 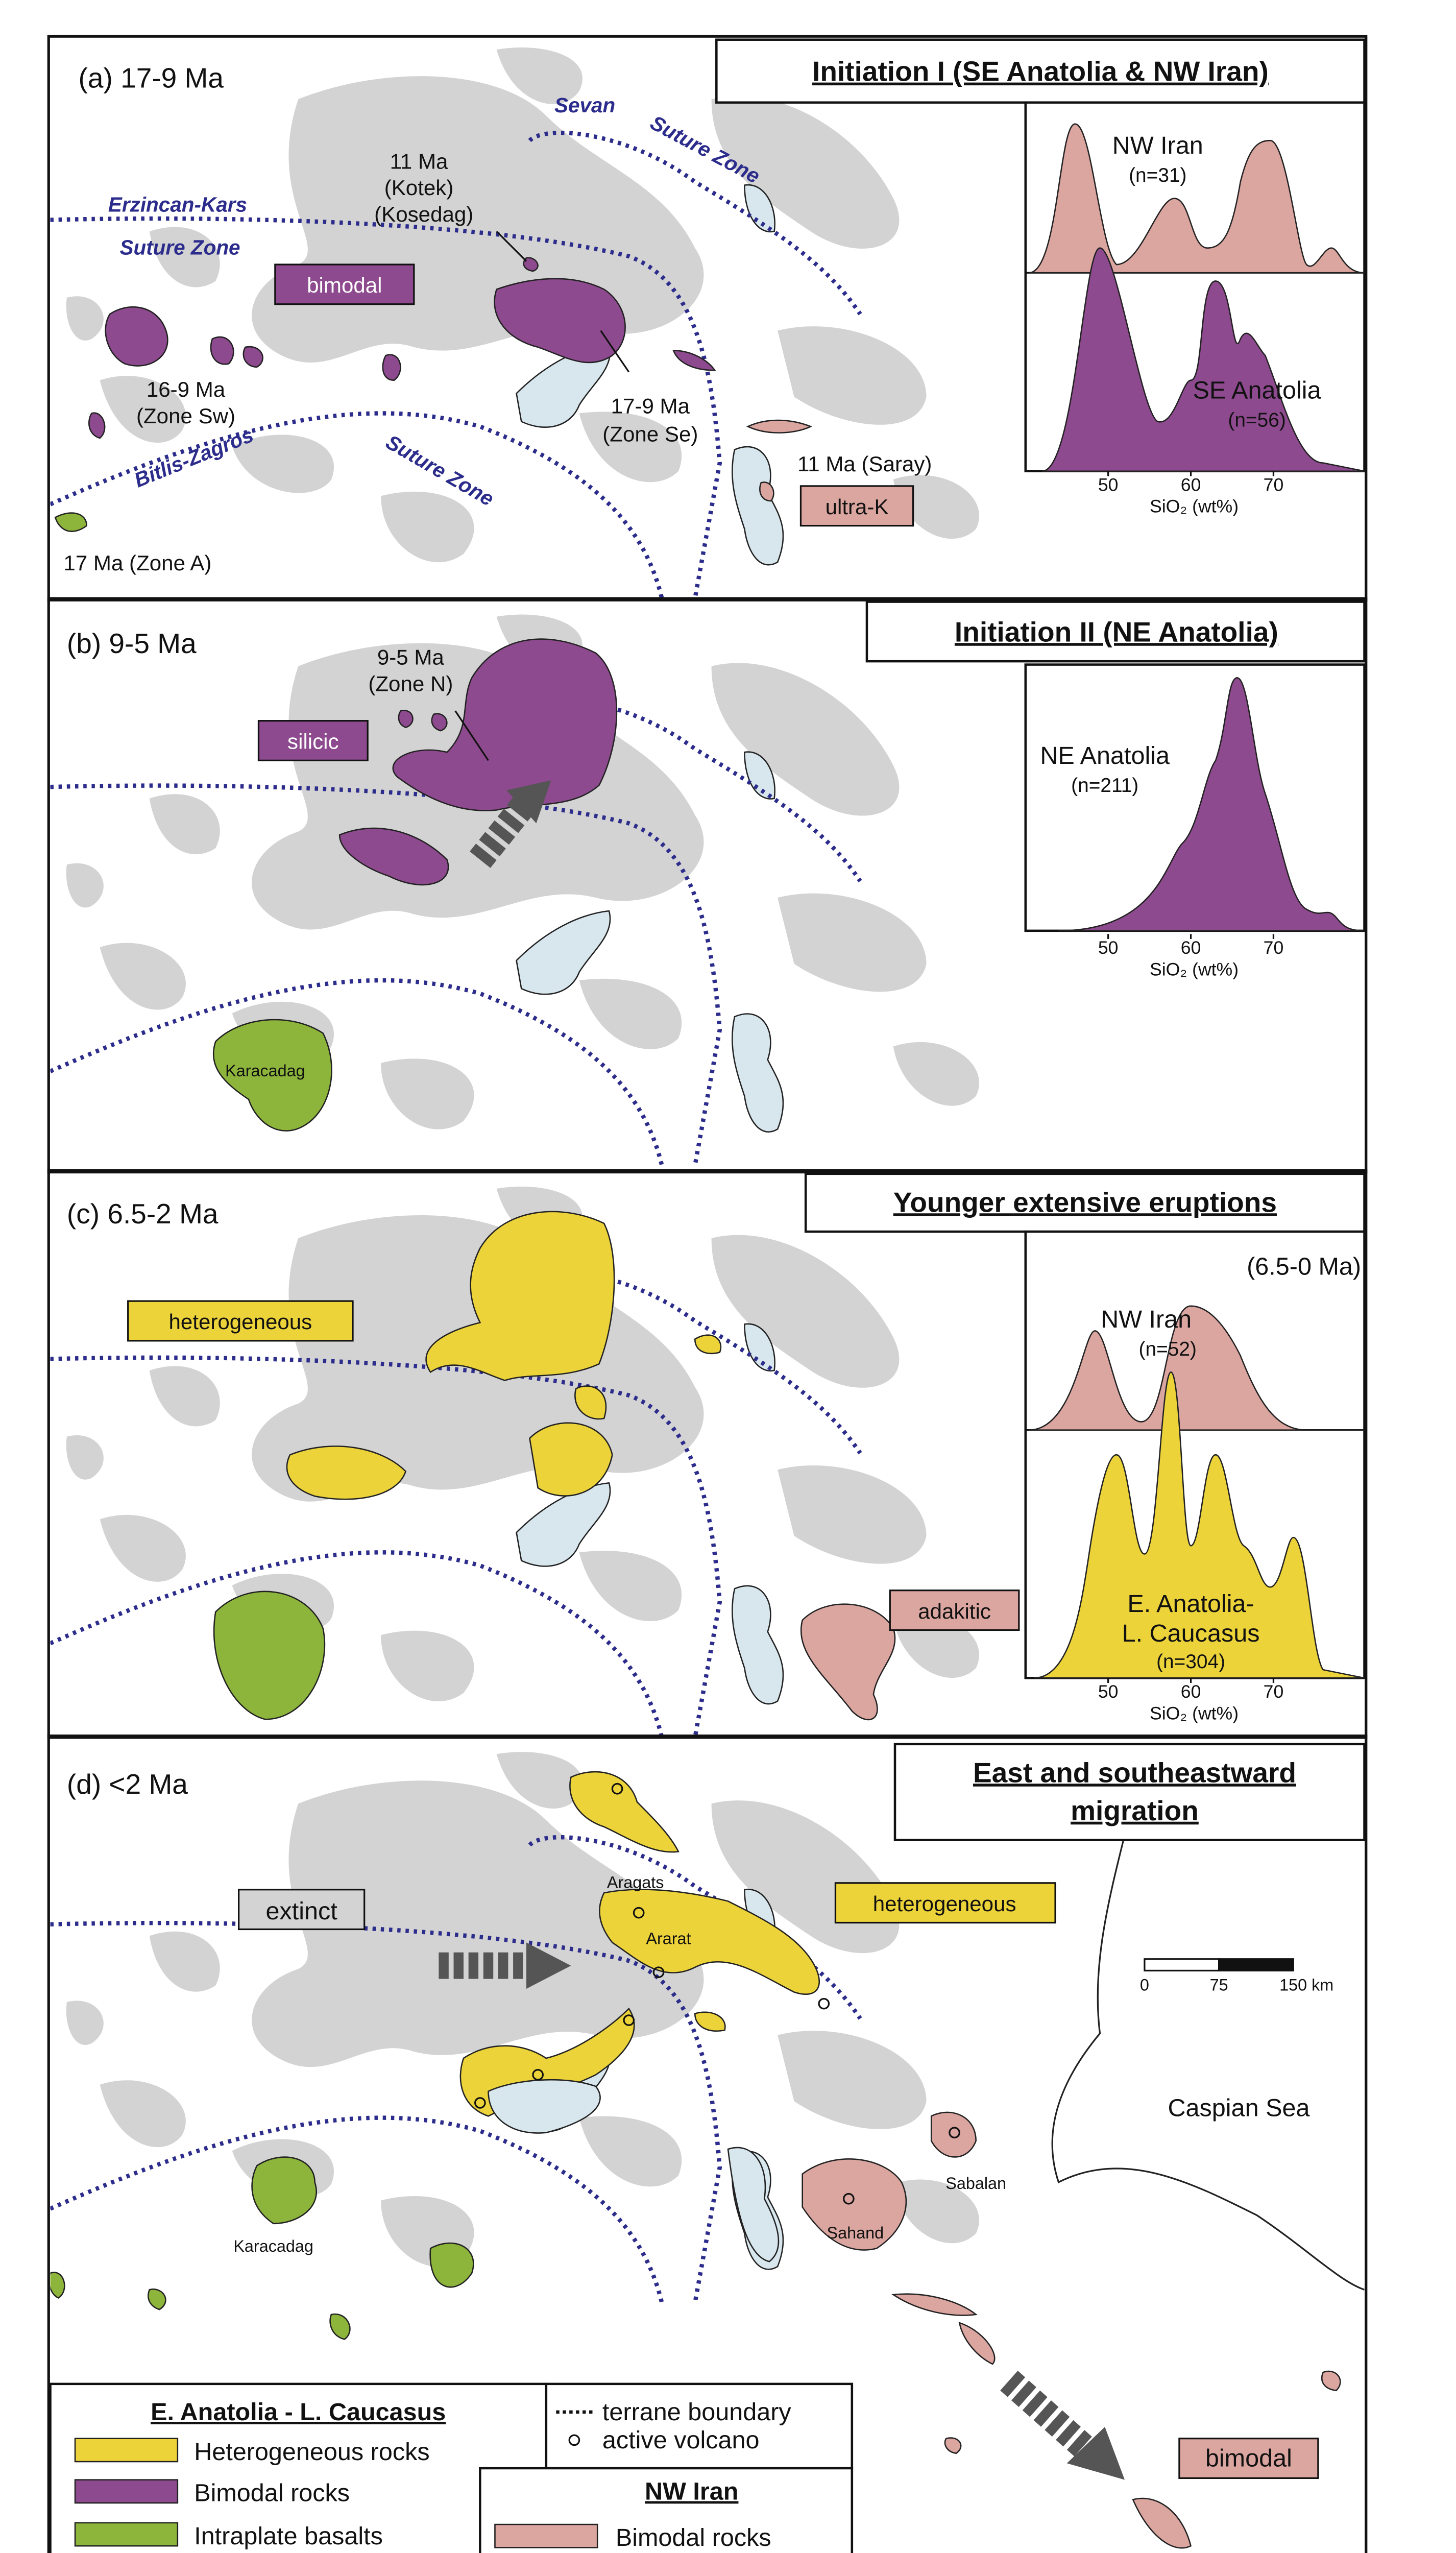 I want to click on map-label: 17-9 Ma, so click(x=650, y=406).